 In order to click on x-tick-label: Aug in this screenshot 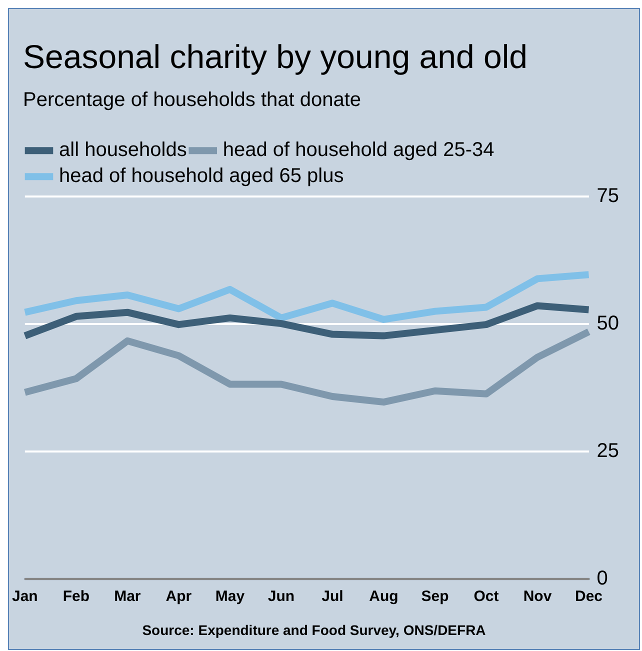, I will do `click(383, 597)`.